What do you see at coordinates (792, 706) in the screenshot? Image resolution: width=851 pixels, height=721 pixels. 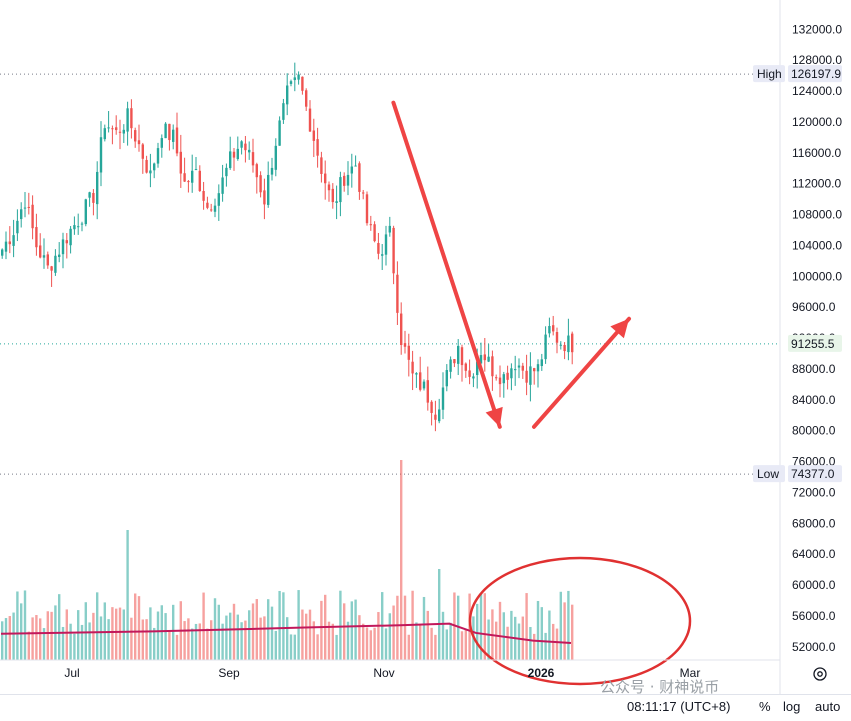 I see `log-toggle: log` at bounding box center [792, 706].